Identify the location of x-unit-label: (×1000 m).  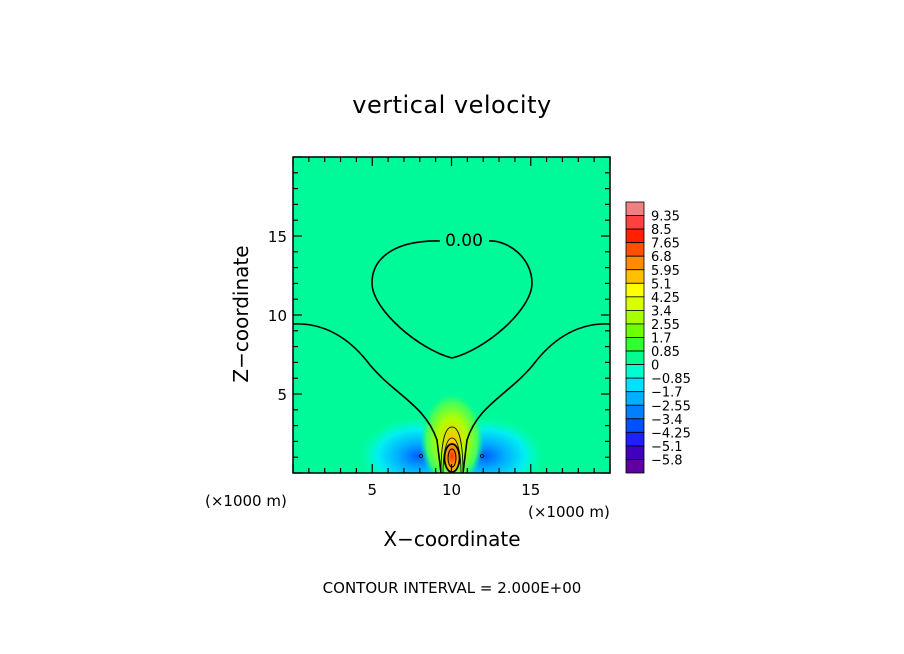
(569, 512).